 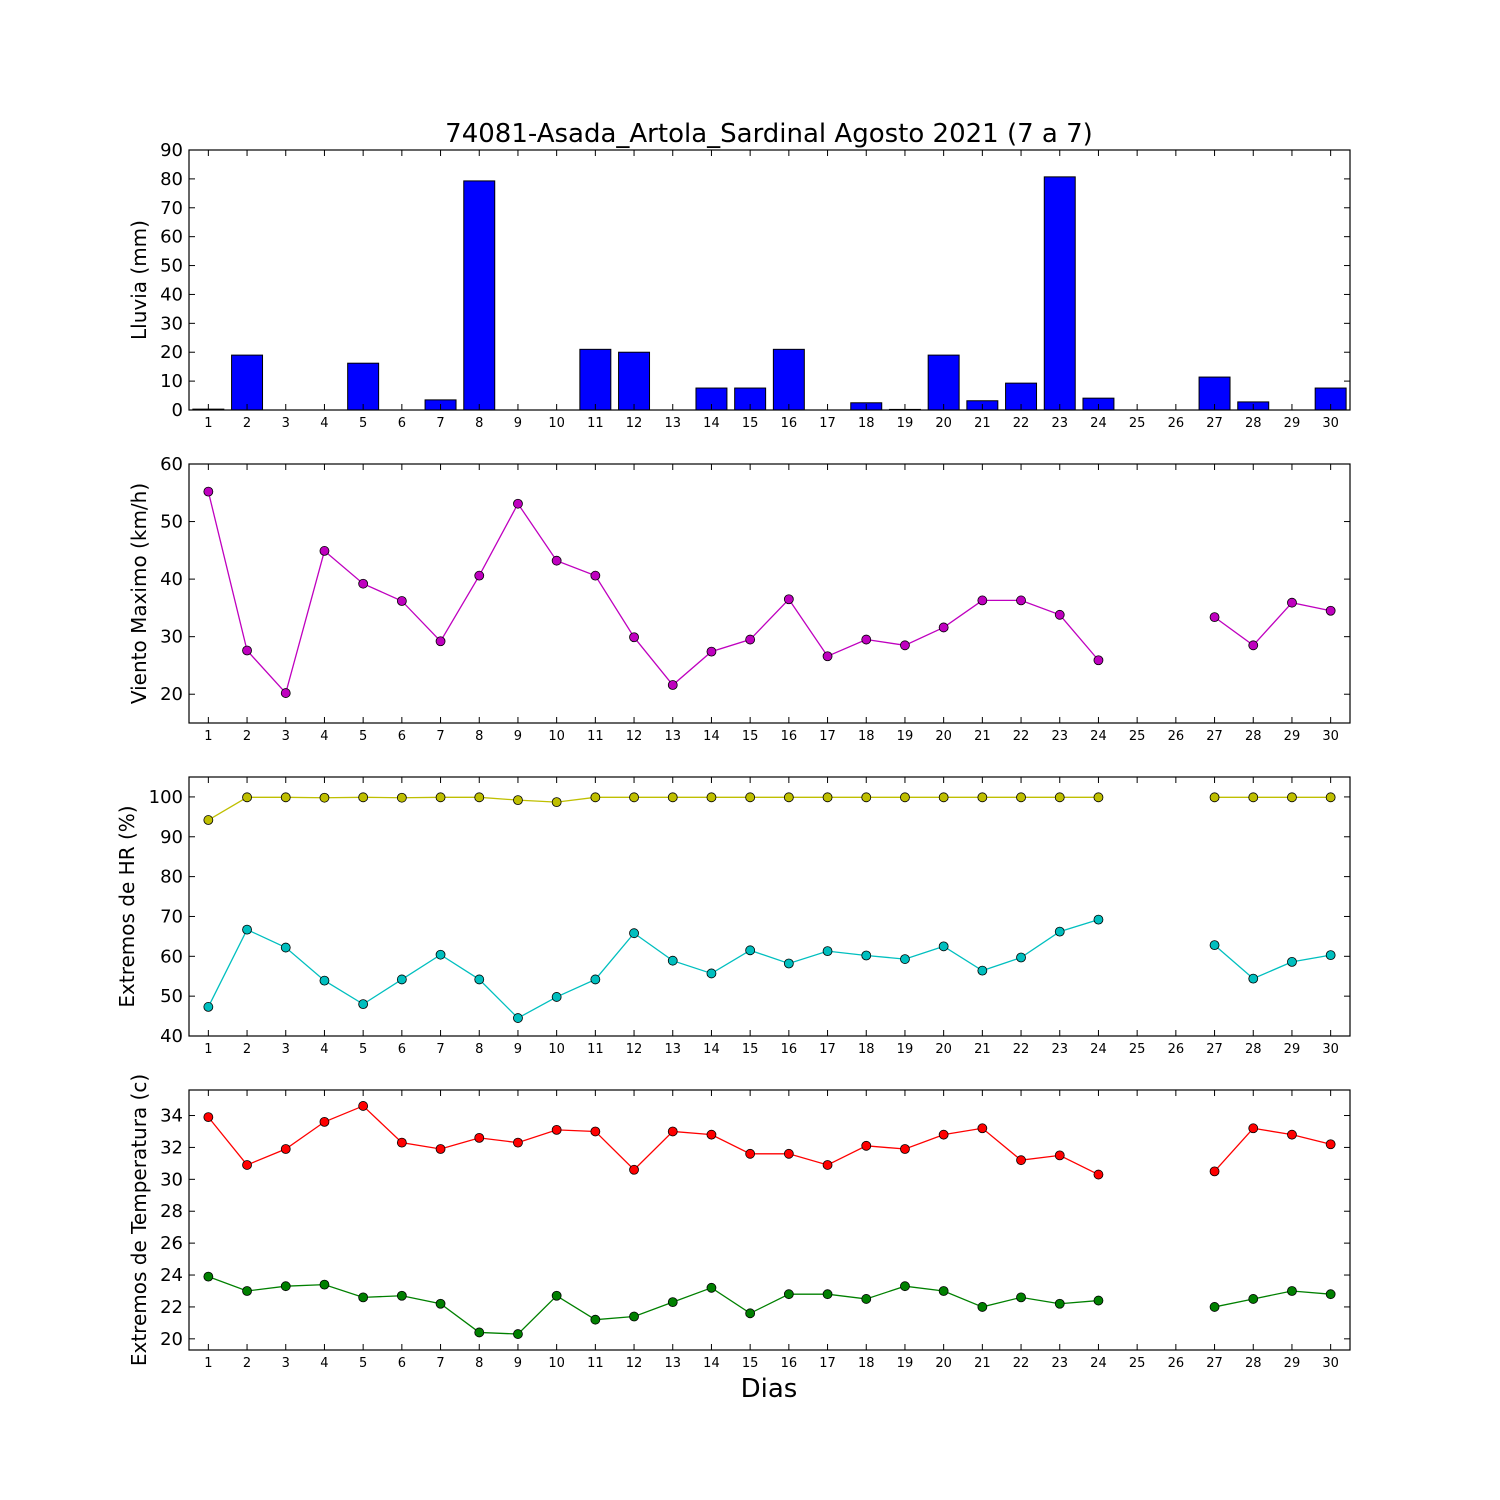 What do you see at coordinates (1059, 1049) in the screenshot?
I see `x-tick-label: 23` at bounding box center [1059, 1049].